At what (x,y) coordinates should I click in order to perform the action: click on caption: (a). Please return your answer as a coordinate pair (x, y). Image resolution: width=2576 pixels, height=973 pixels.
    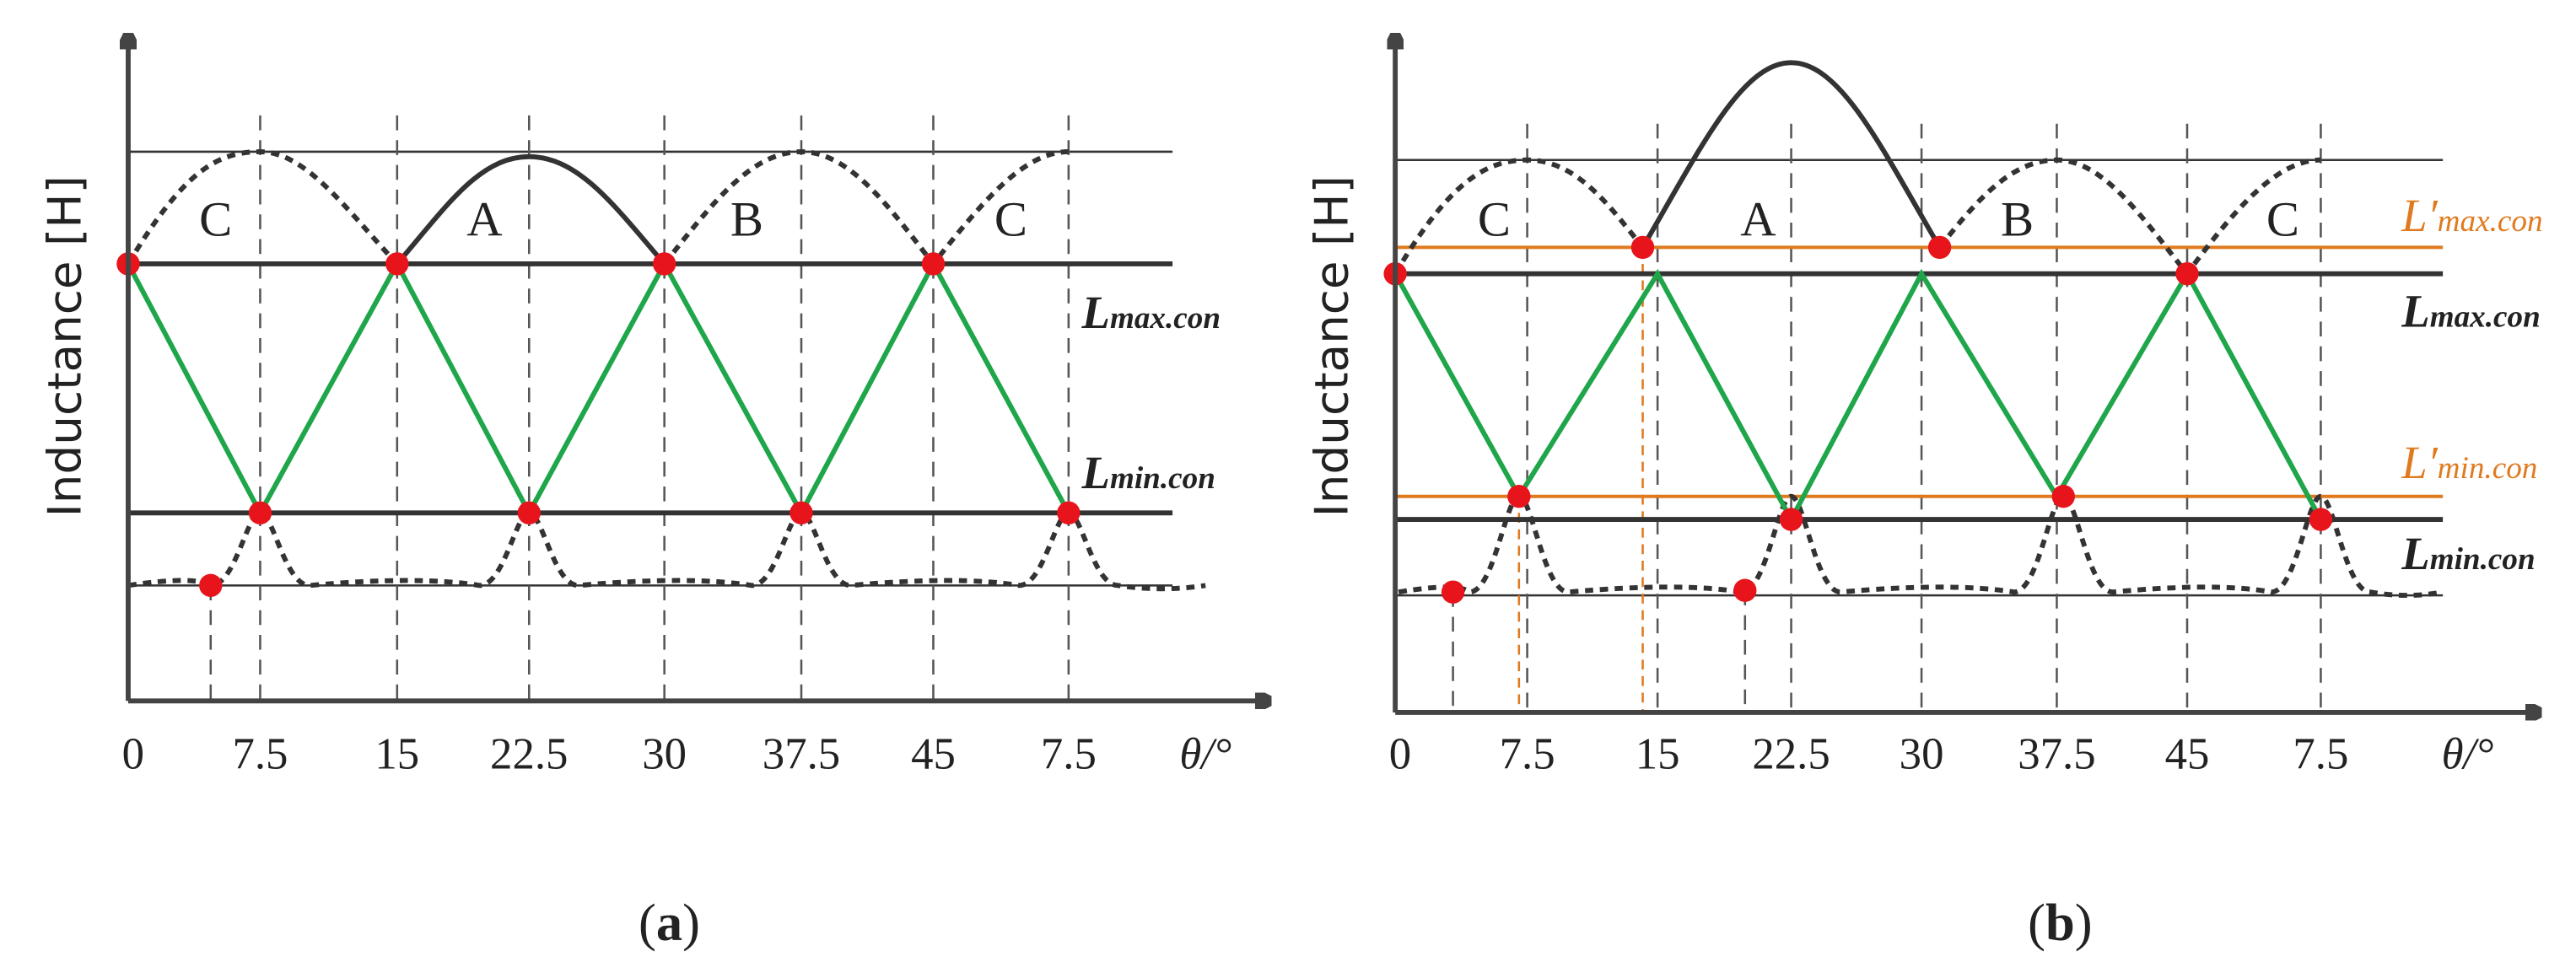
    Looking at the image, I should click on (669, 922).